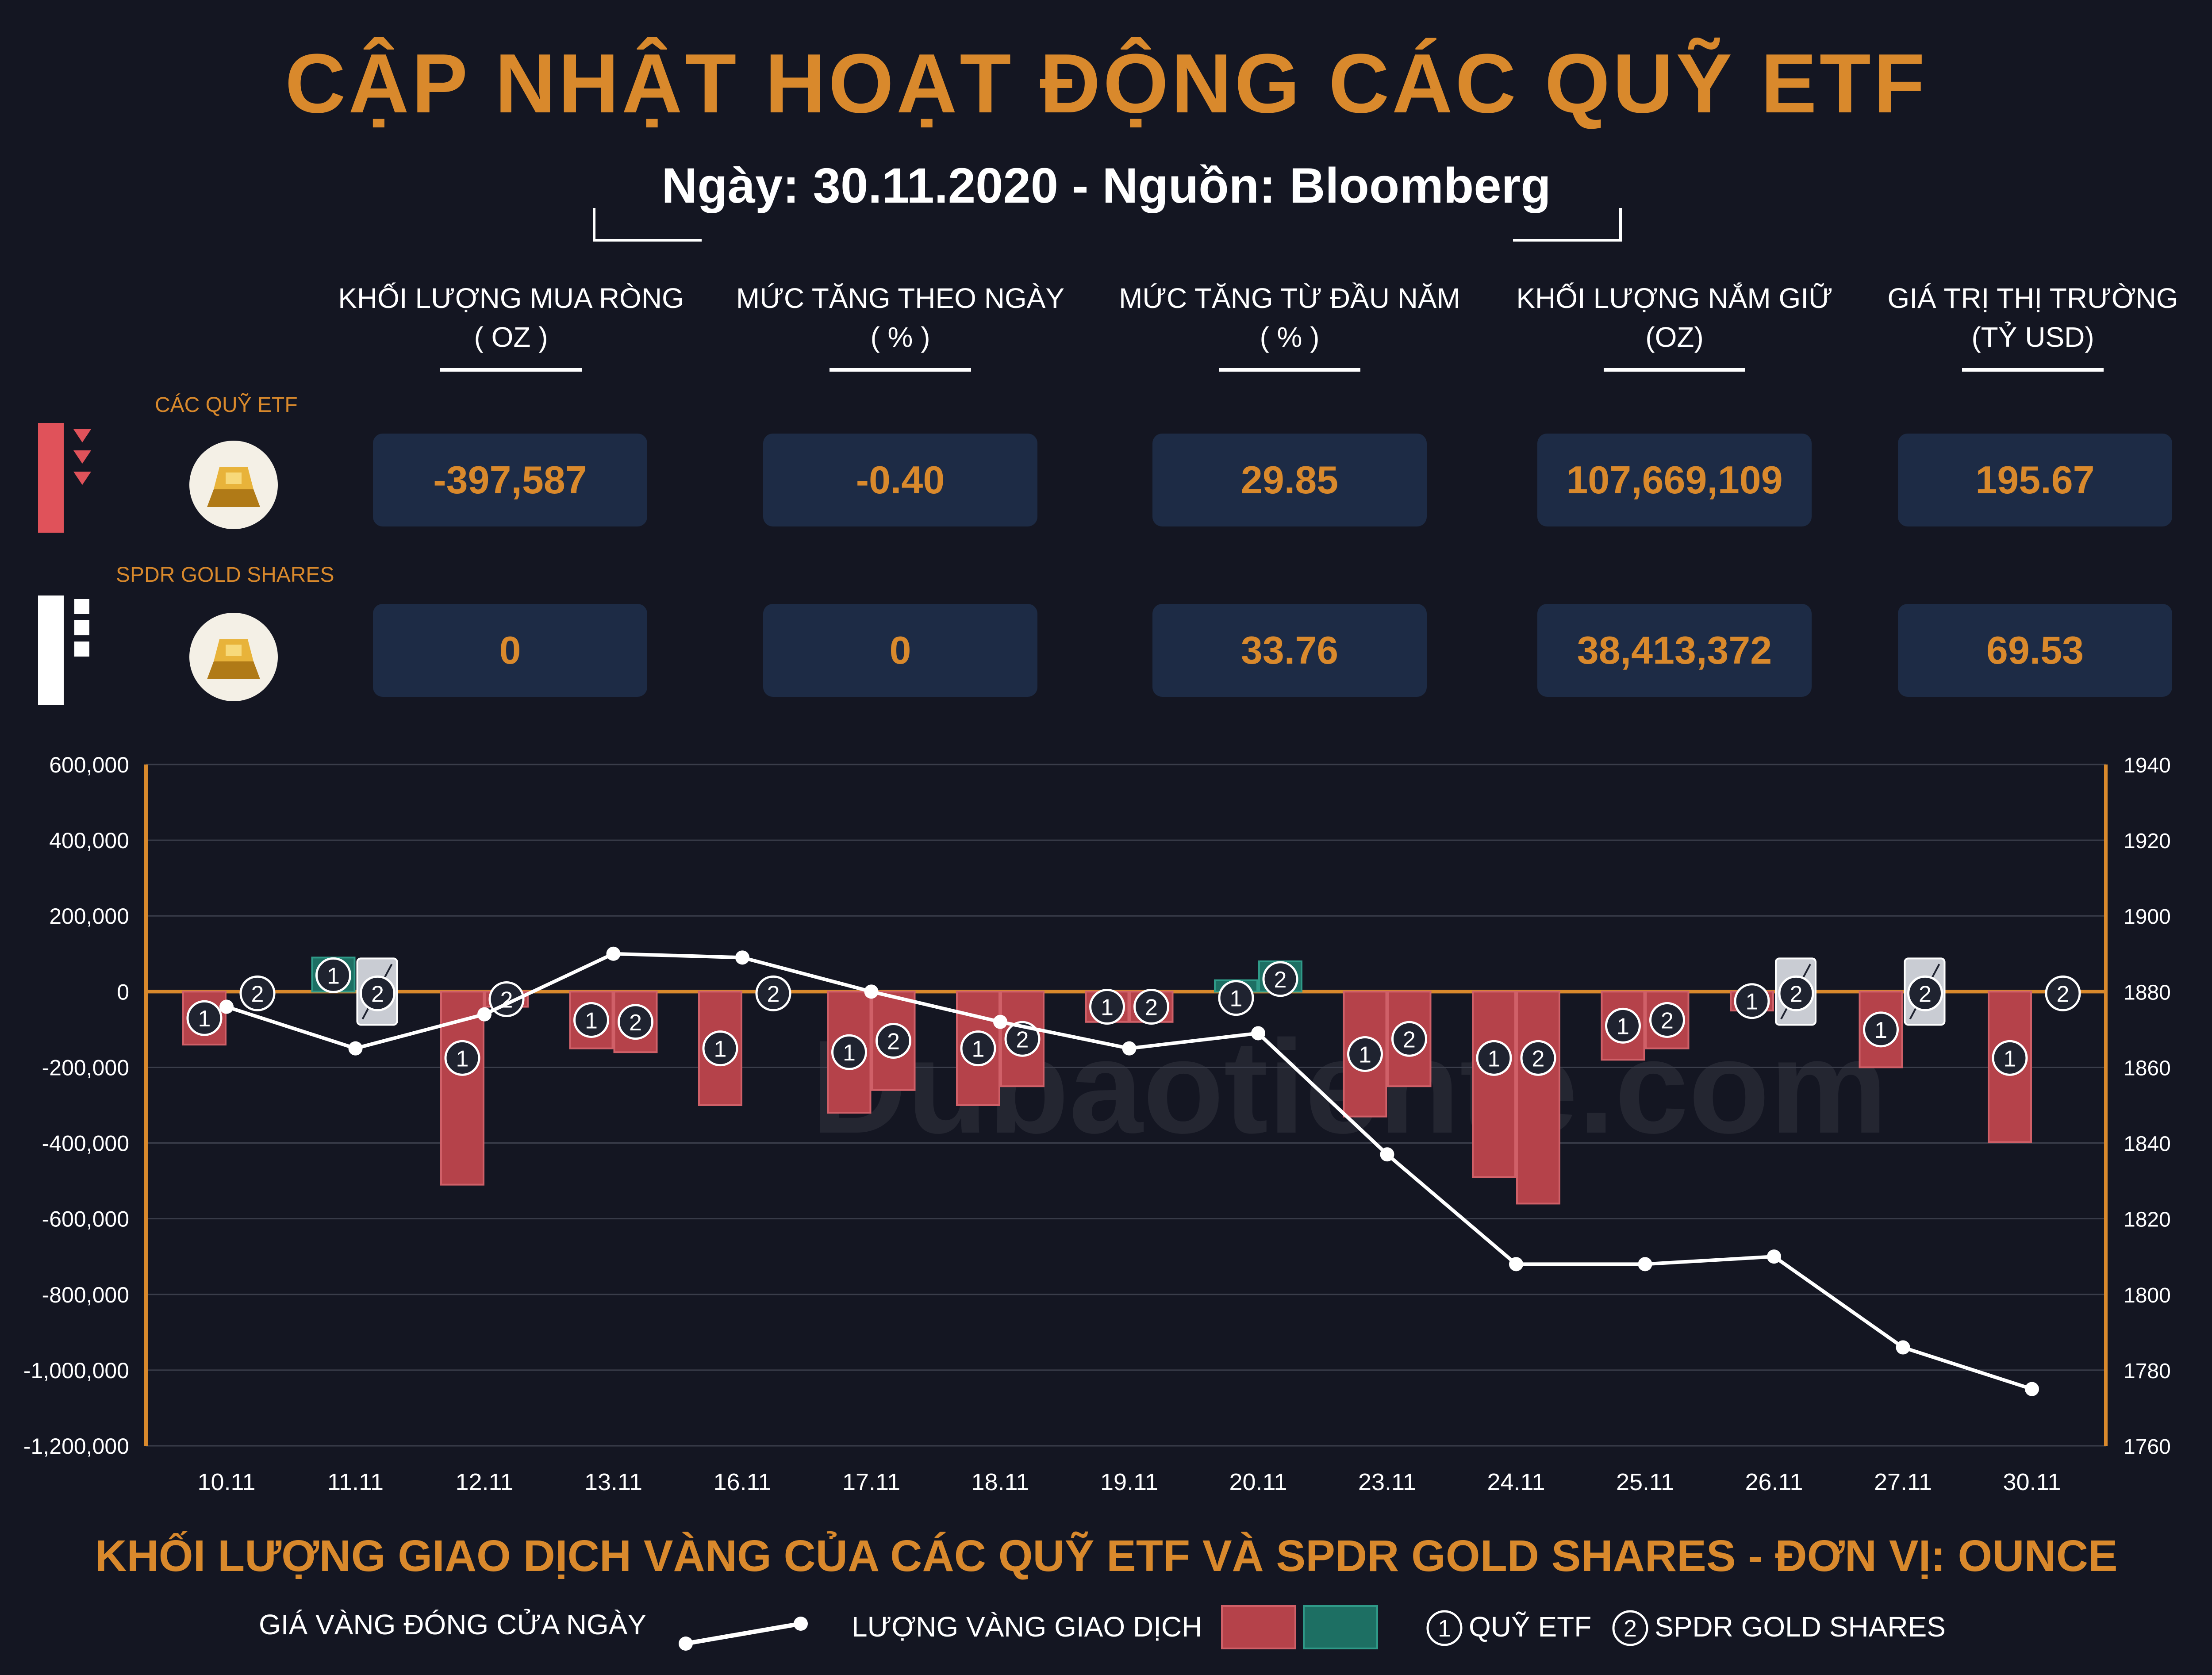 The height and width of the screenshot is (1675, 2212). I want to click on bar-spdr, so click(1538, 1098).